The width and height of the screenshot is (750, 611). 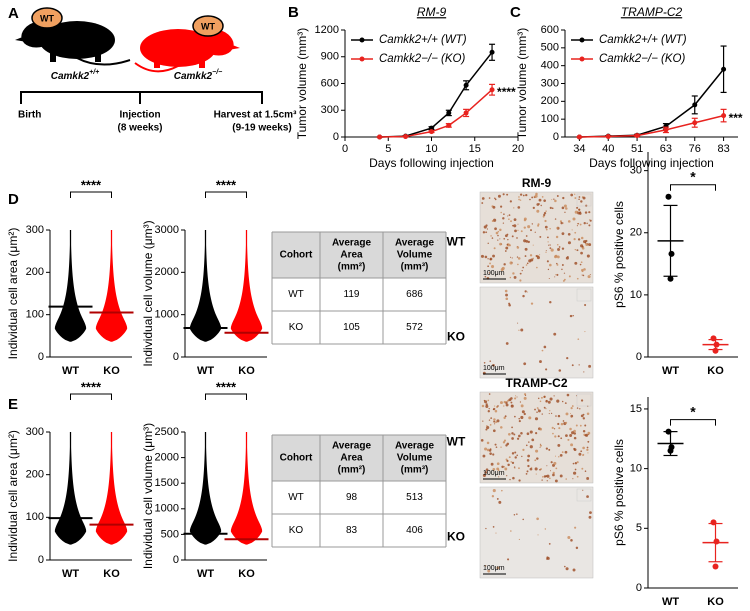 What do you see at coordinates (550, 101) in the screenshot?
I see `y-tick-label: 200` at bounding box center [550, 101].